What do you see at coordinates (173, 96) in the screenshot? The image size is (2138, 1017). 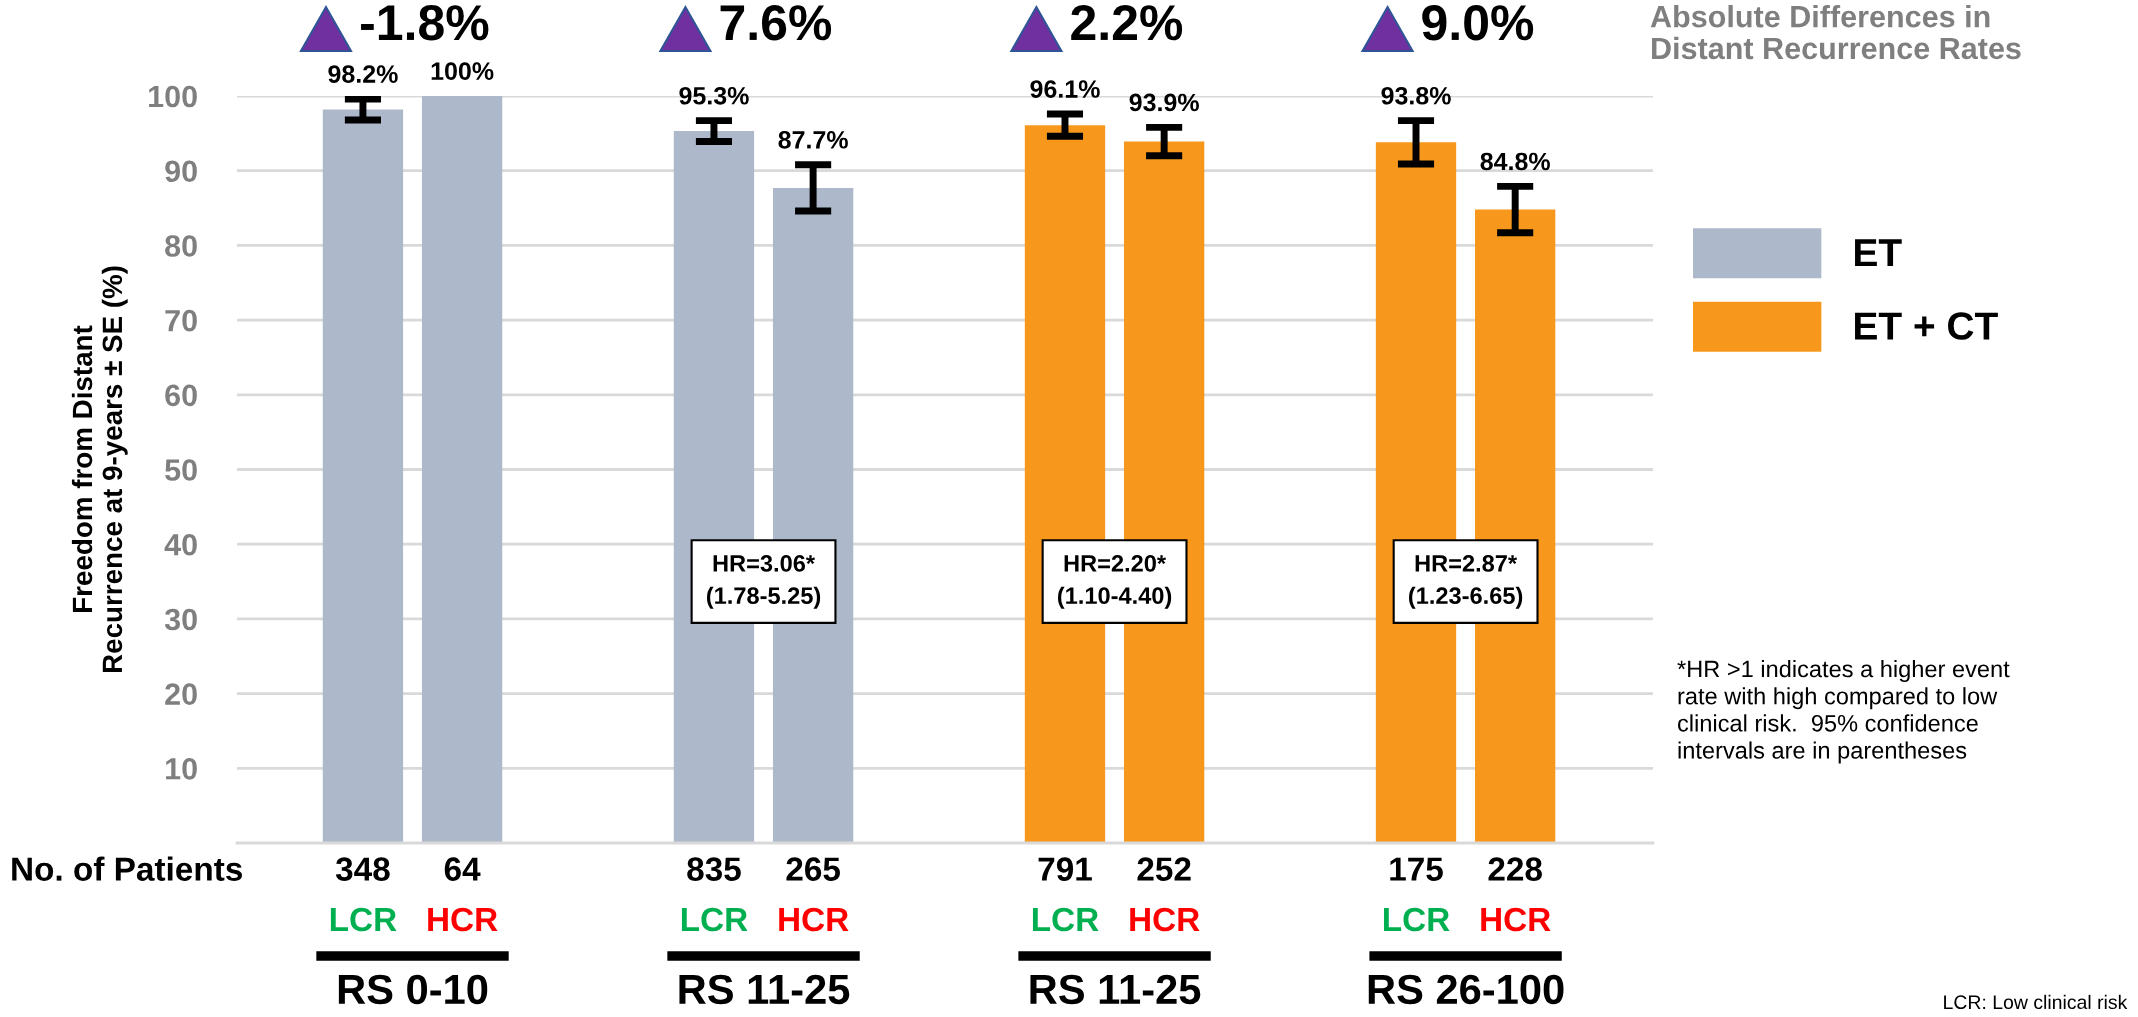 I see `y-tick-label: 100` at bounding box center [173, 96].